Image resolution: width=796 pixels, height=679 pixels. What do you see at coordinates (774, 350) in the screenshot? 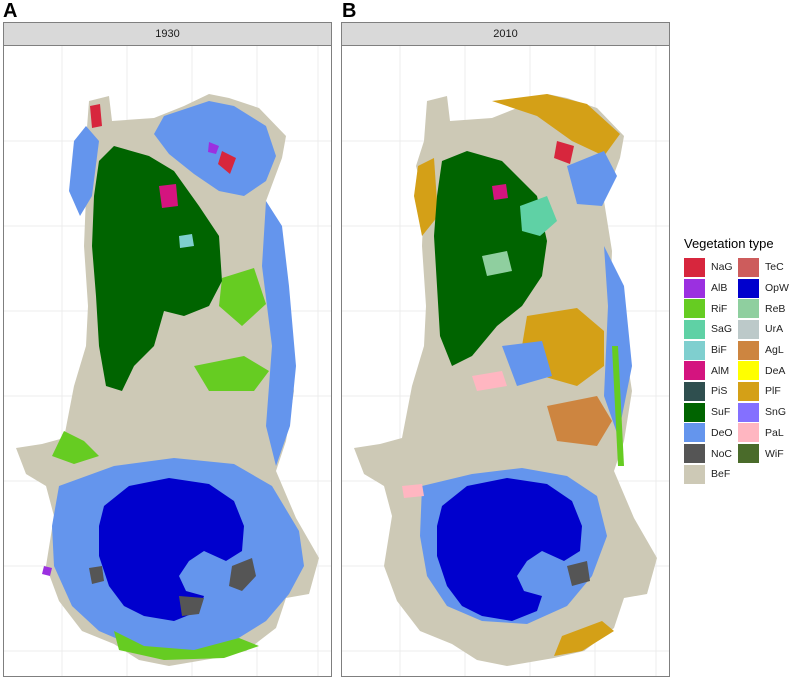
I see `legend-label: AgL` at bounding box center [774, 350].